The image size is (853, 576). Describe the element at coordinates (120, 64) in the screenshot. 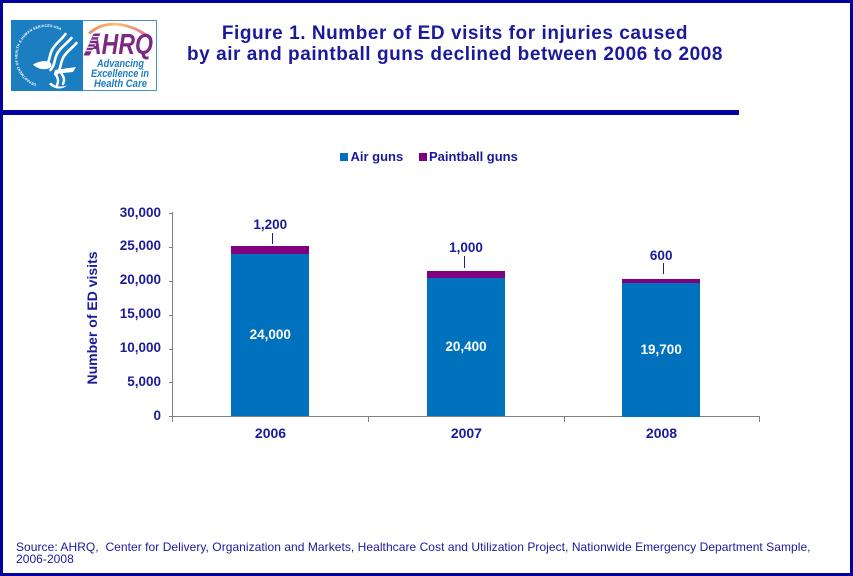

I see `svg-text: Advancing` at that location.